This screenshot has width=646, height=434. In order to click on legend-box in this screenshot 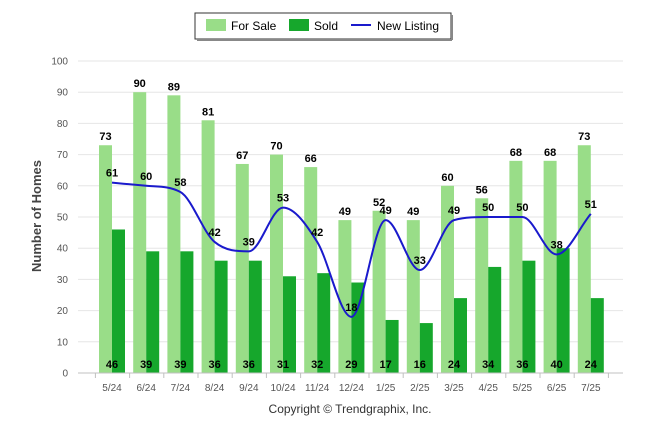, I will do `click(323, 26)`.